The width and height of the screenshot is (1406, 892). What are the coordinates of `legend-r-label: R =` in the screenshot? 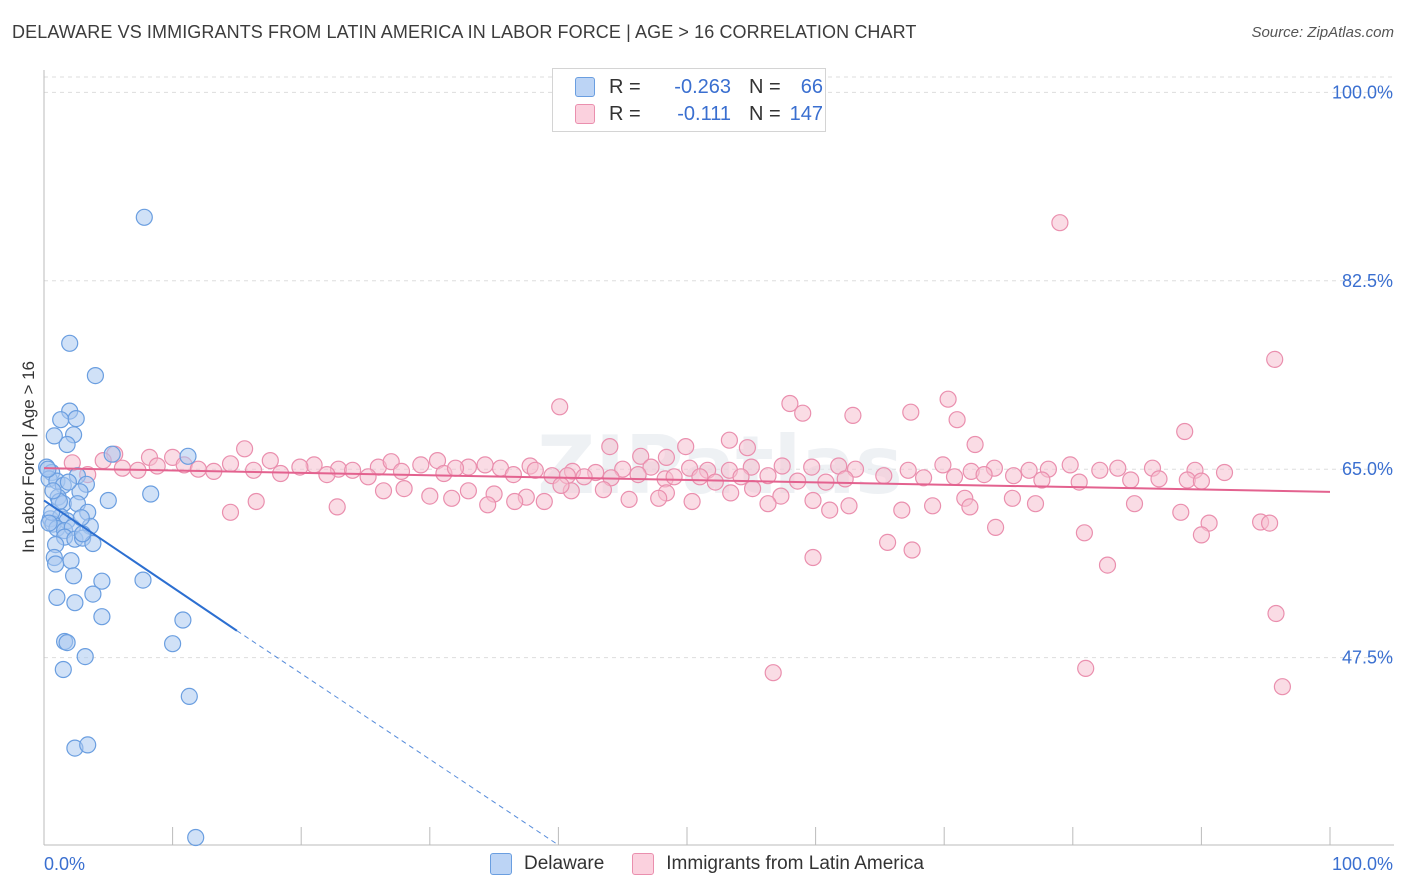 It's located at (625, 86).